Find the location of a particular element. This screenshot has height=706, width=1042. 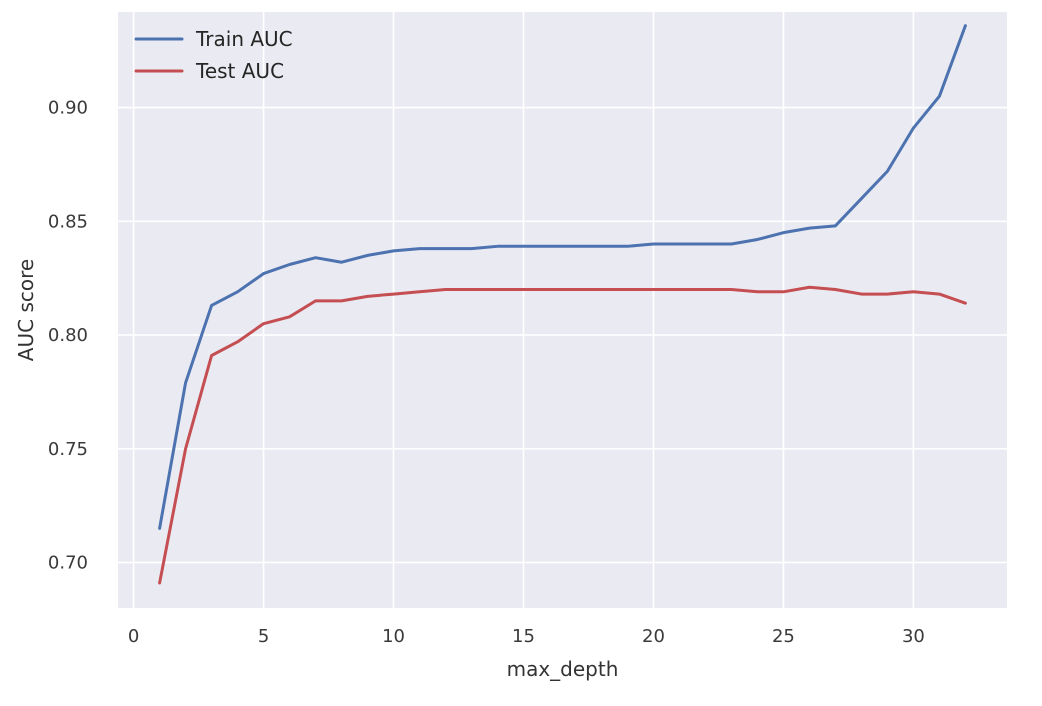

x-axis-ticks: 0 5 10 15 20 25 30 is located at coordinates (526, 636).